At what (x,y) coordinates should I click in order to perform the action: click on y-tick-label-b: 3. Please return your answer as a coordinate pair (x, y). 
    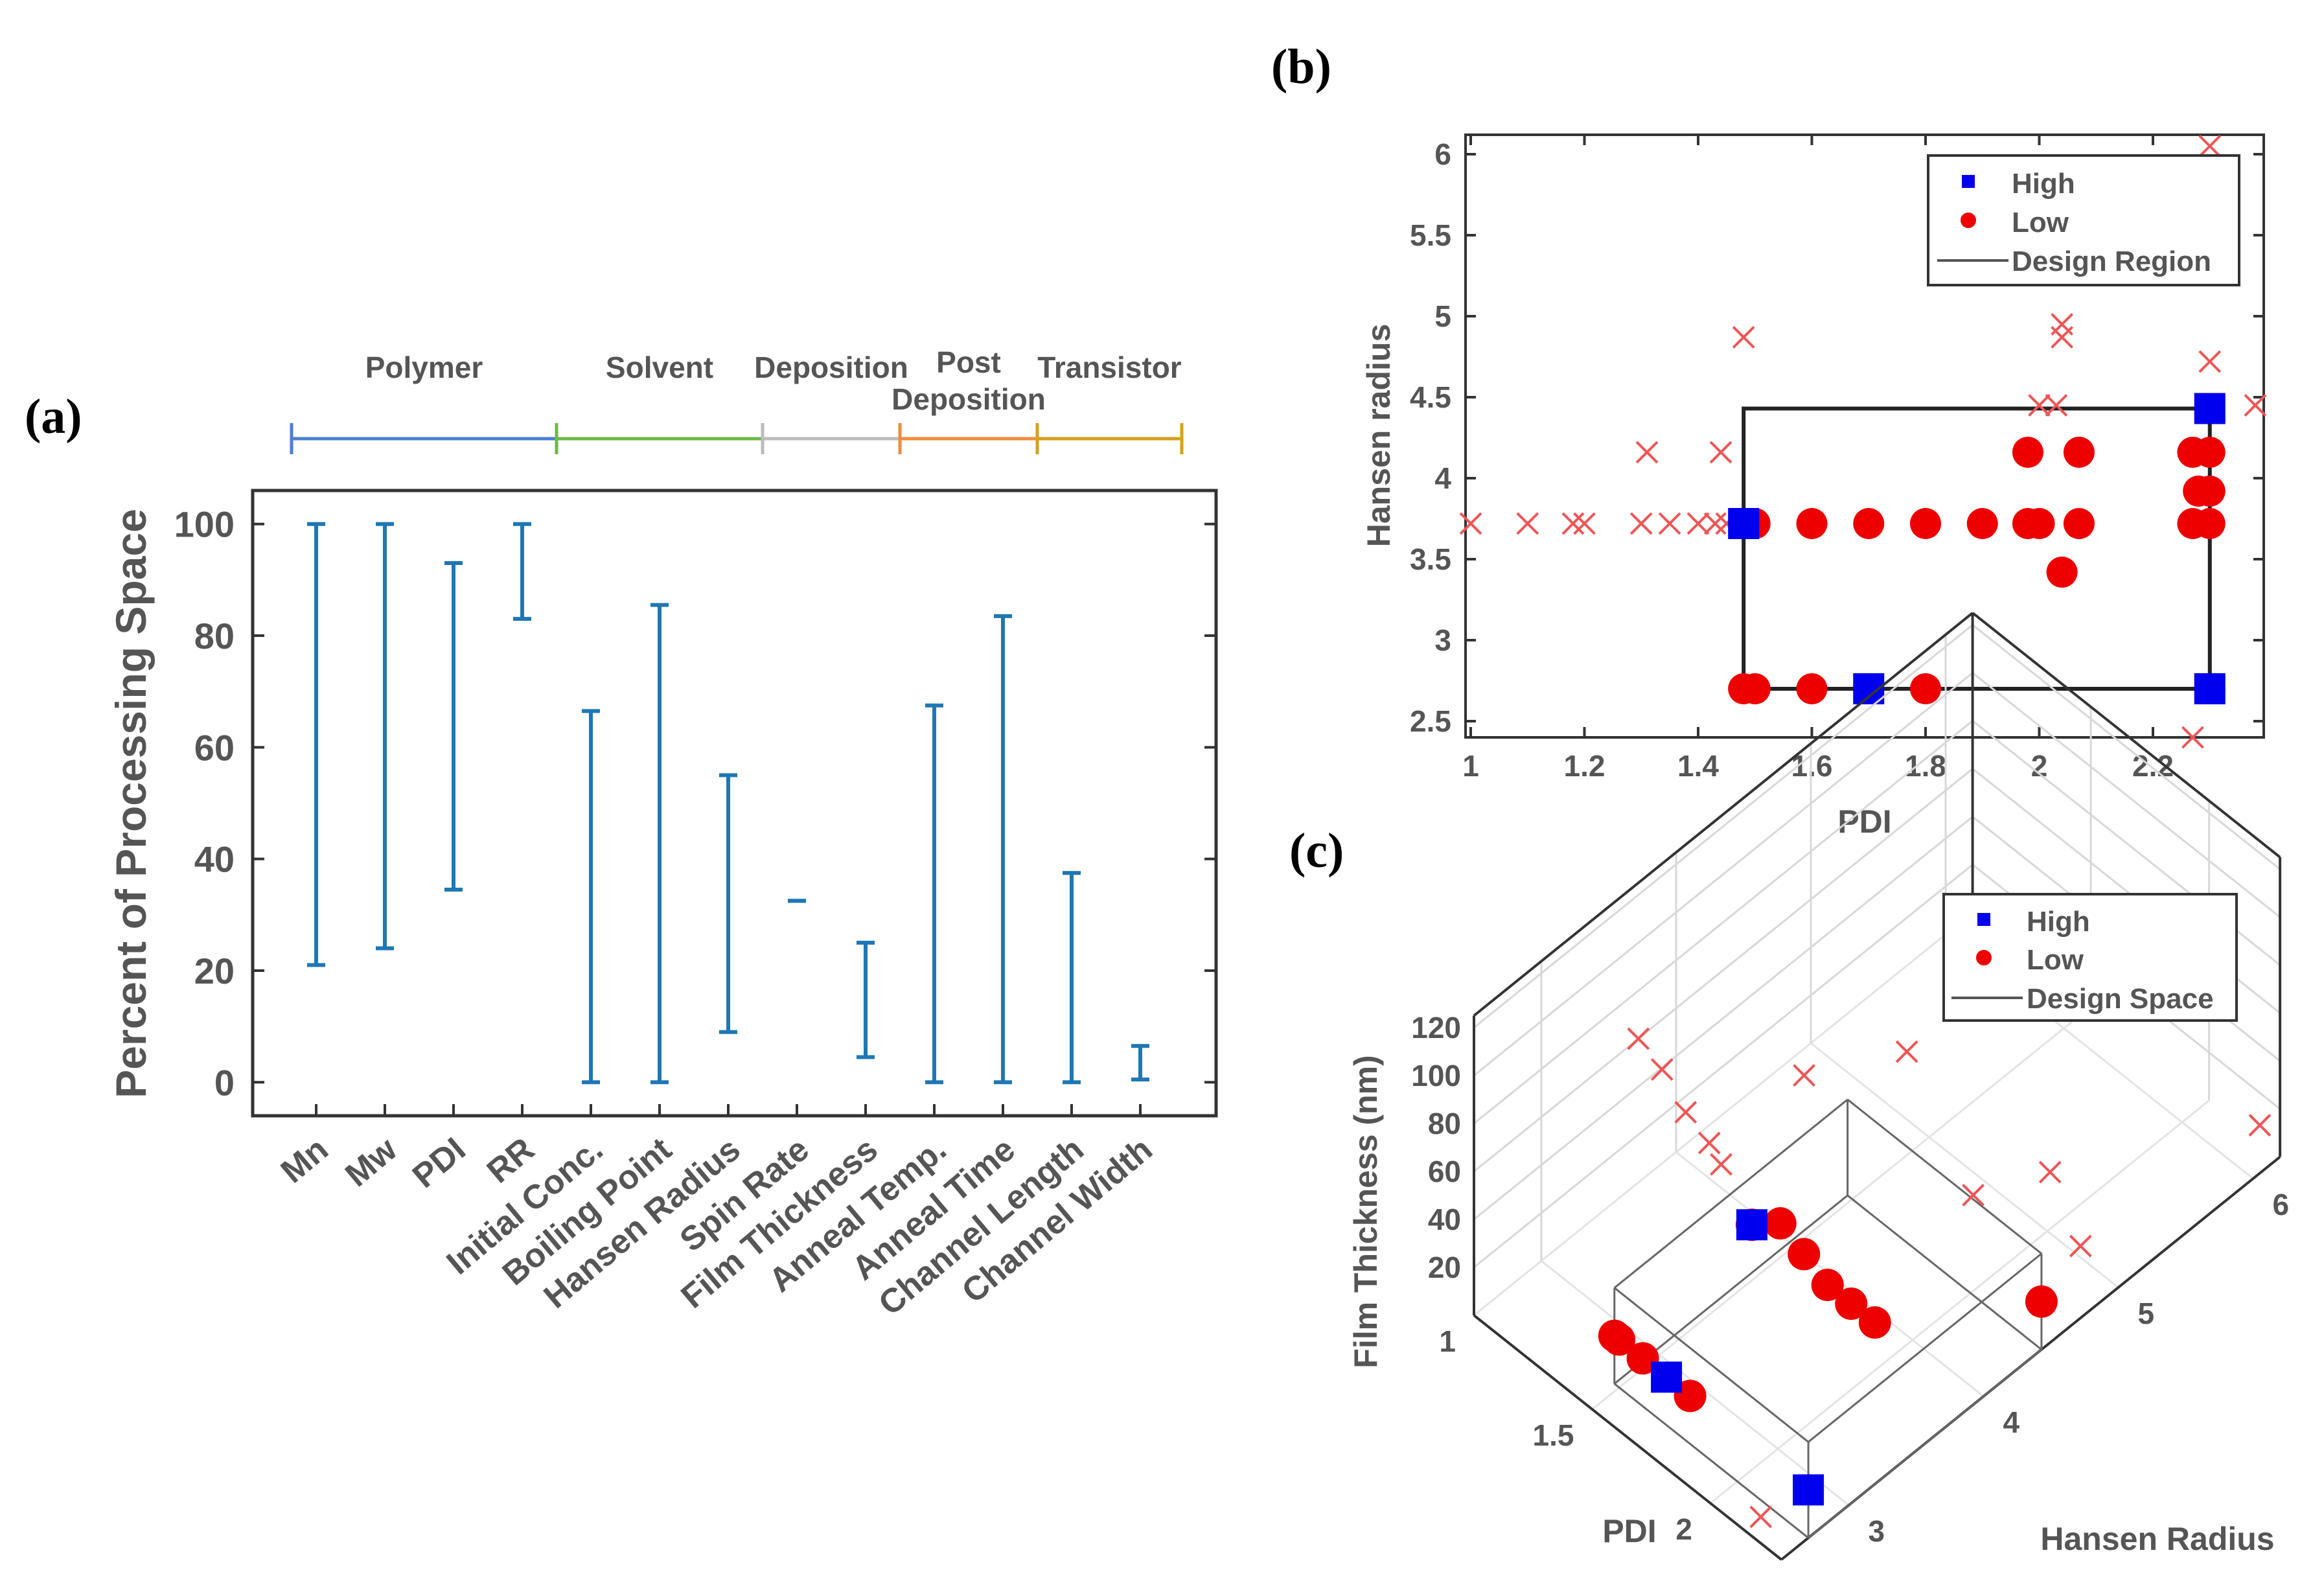
    Looking at the image, I should click on (1442, 640).